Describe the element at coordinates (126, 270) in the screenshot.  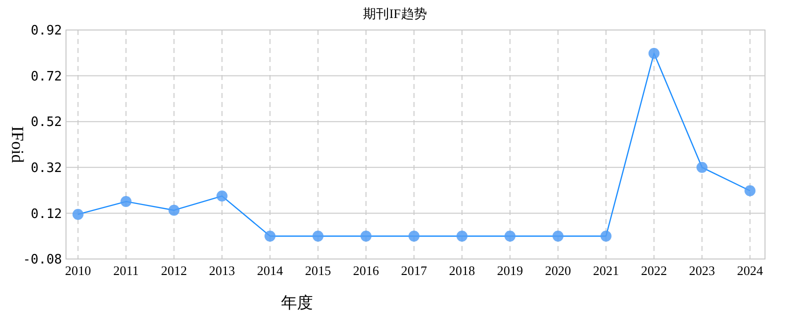
I see `x-tick-label: 2011` at that location.